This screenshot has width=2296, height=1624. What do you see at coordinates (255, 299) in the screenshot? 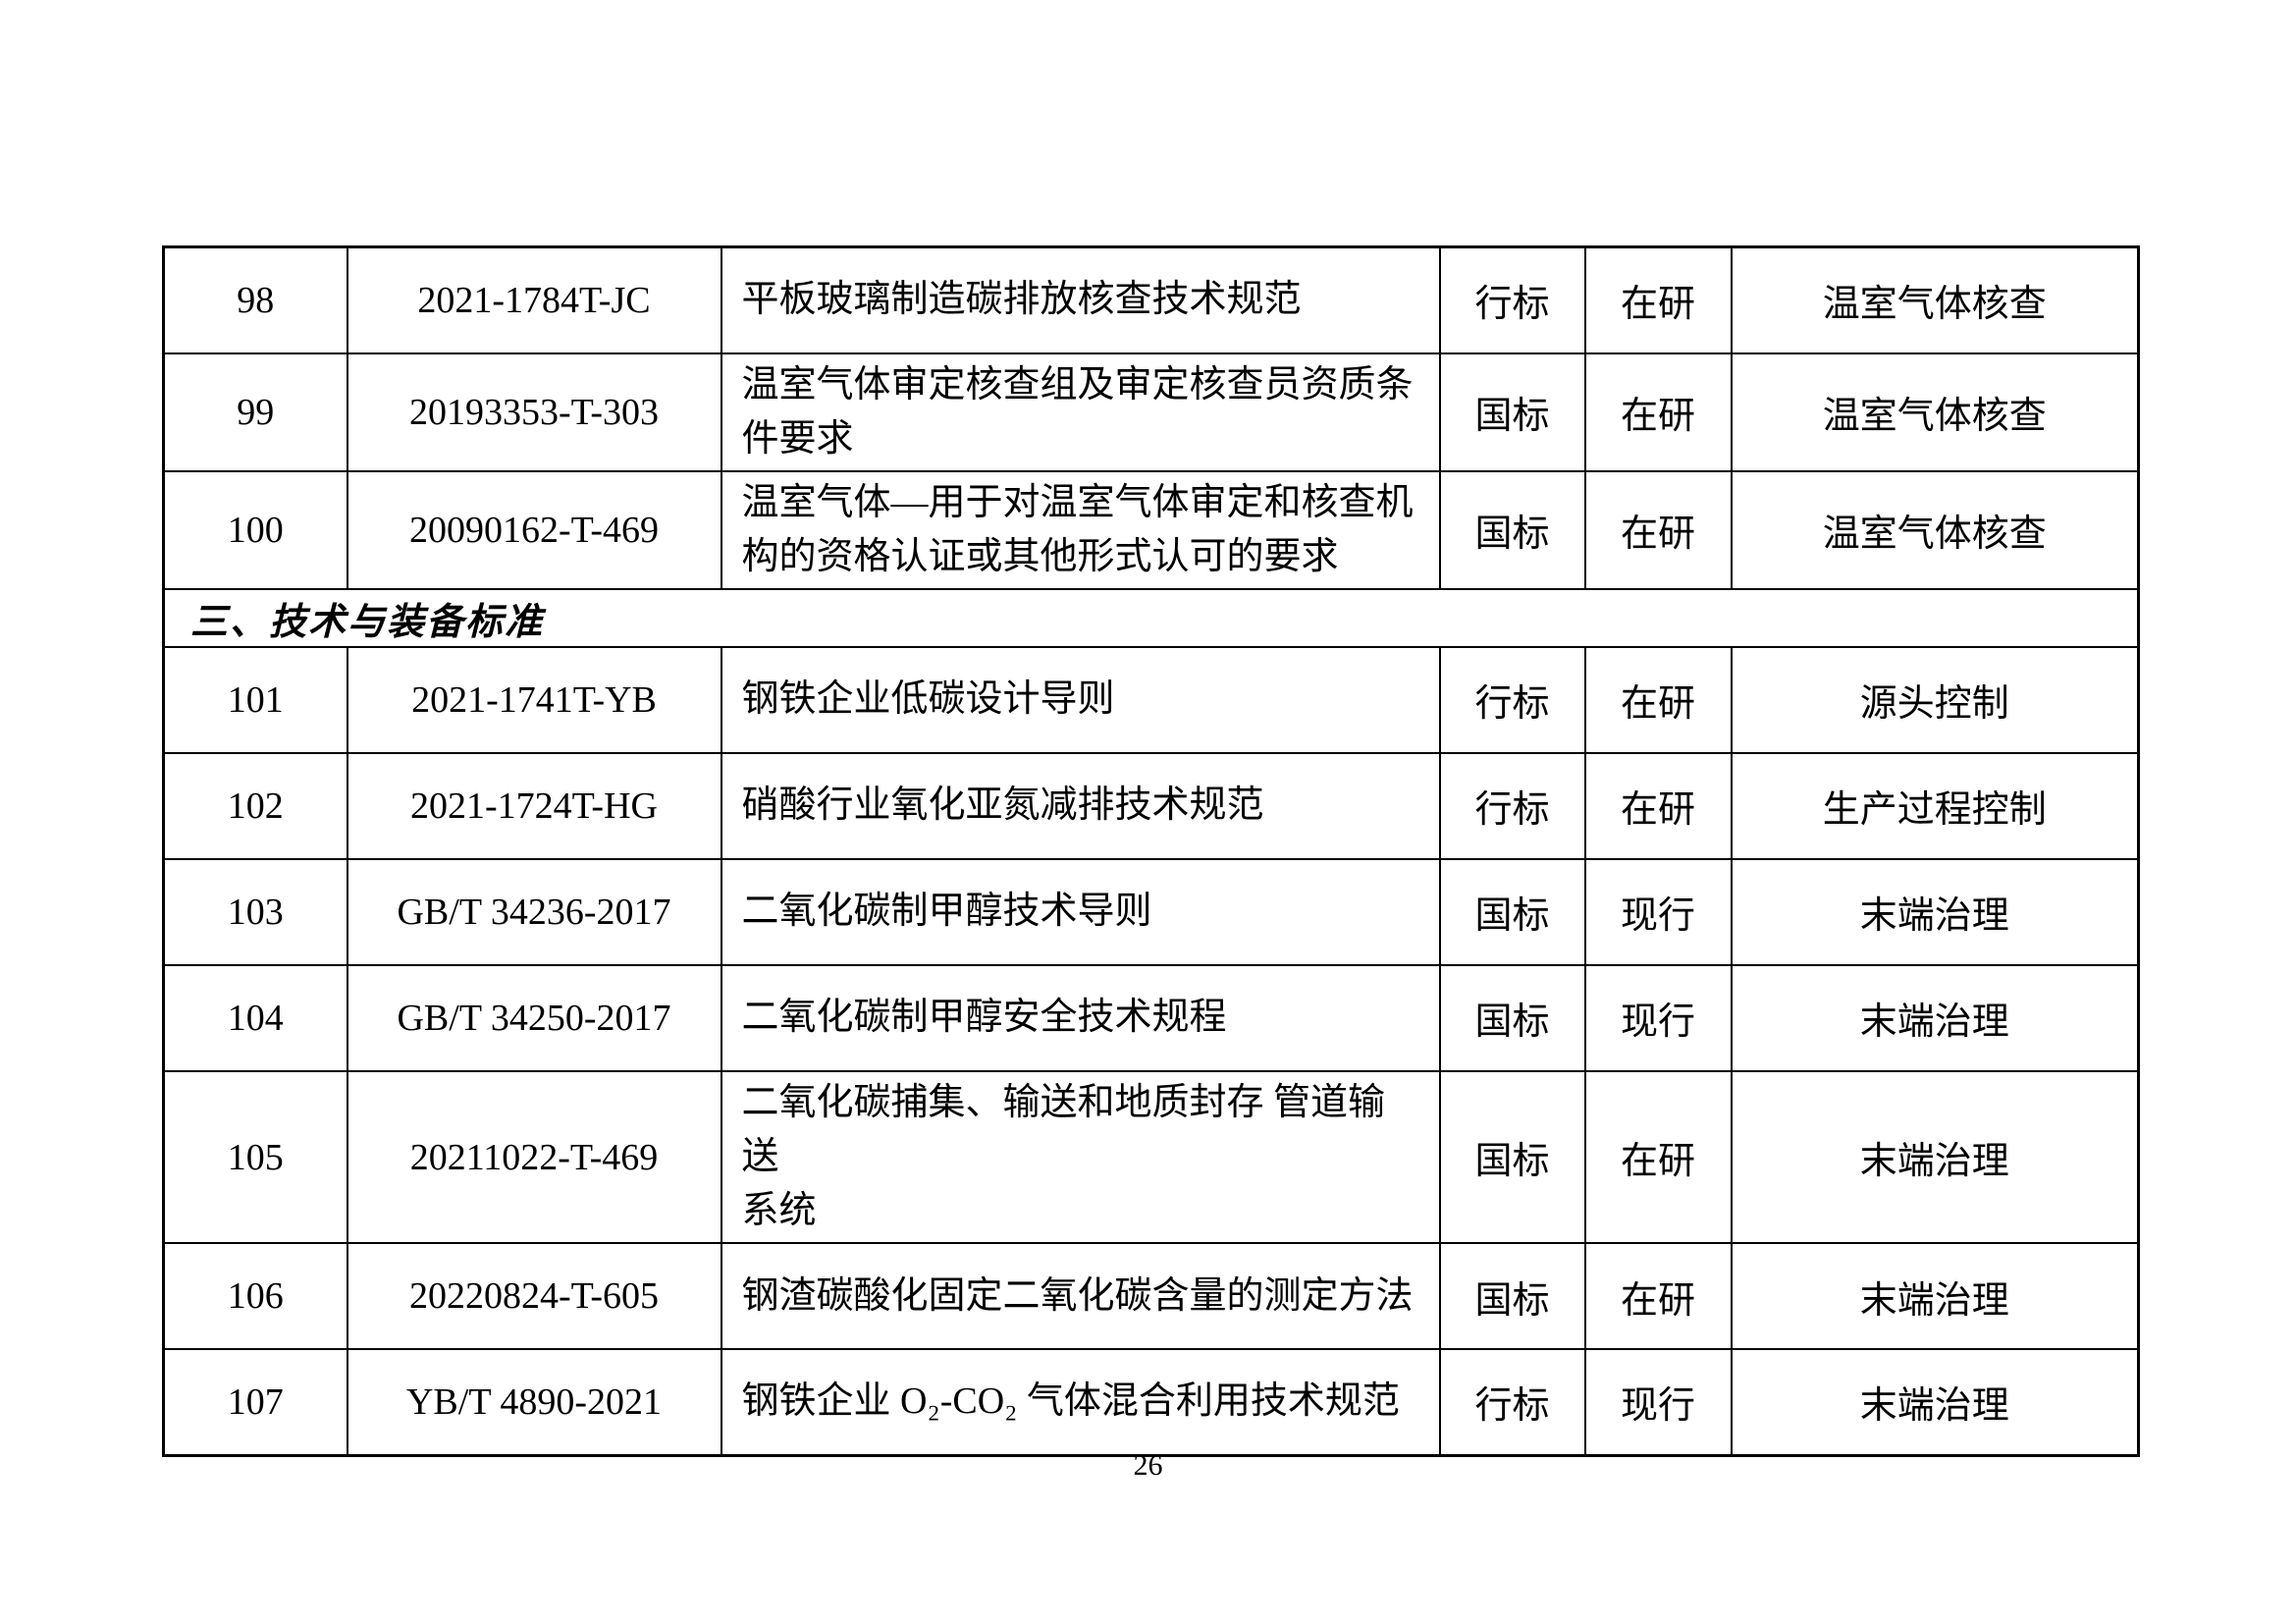
I see `row-number-cell: 98` at bounding box center [255, 299].